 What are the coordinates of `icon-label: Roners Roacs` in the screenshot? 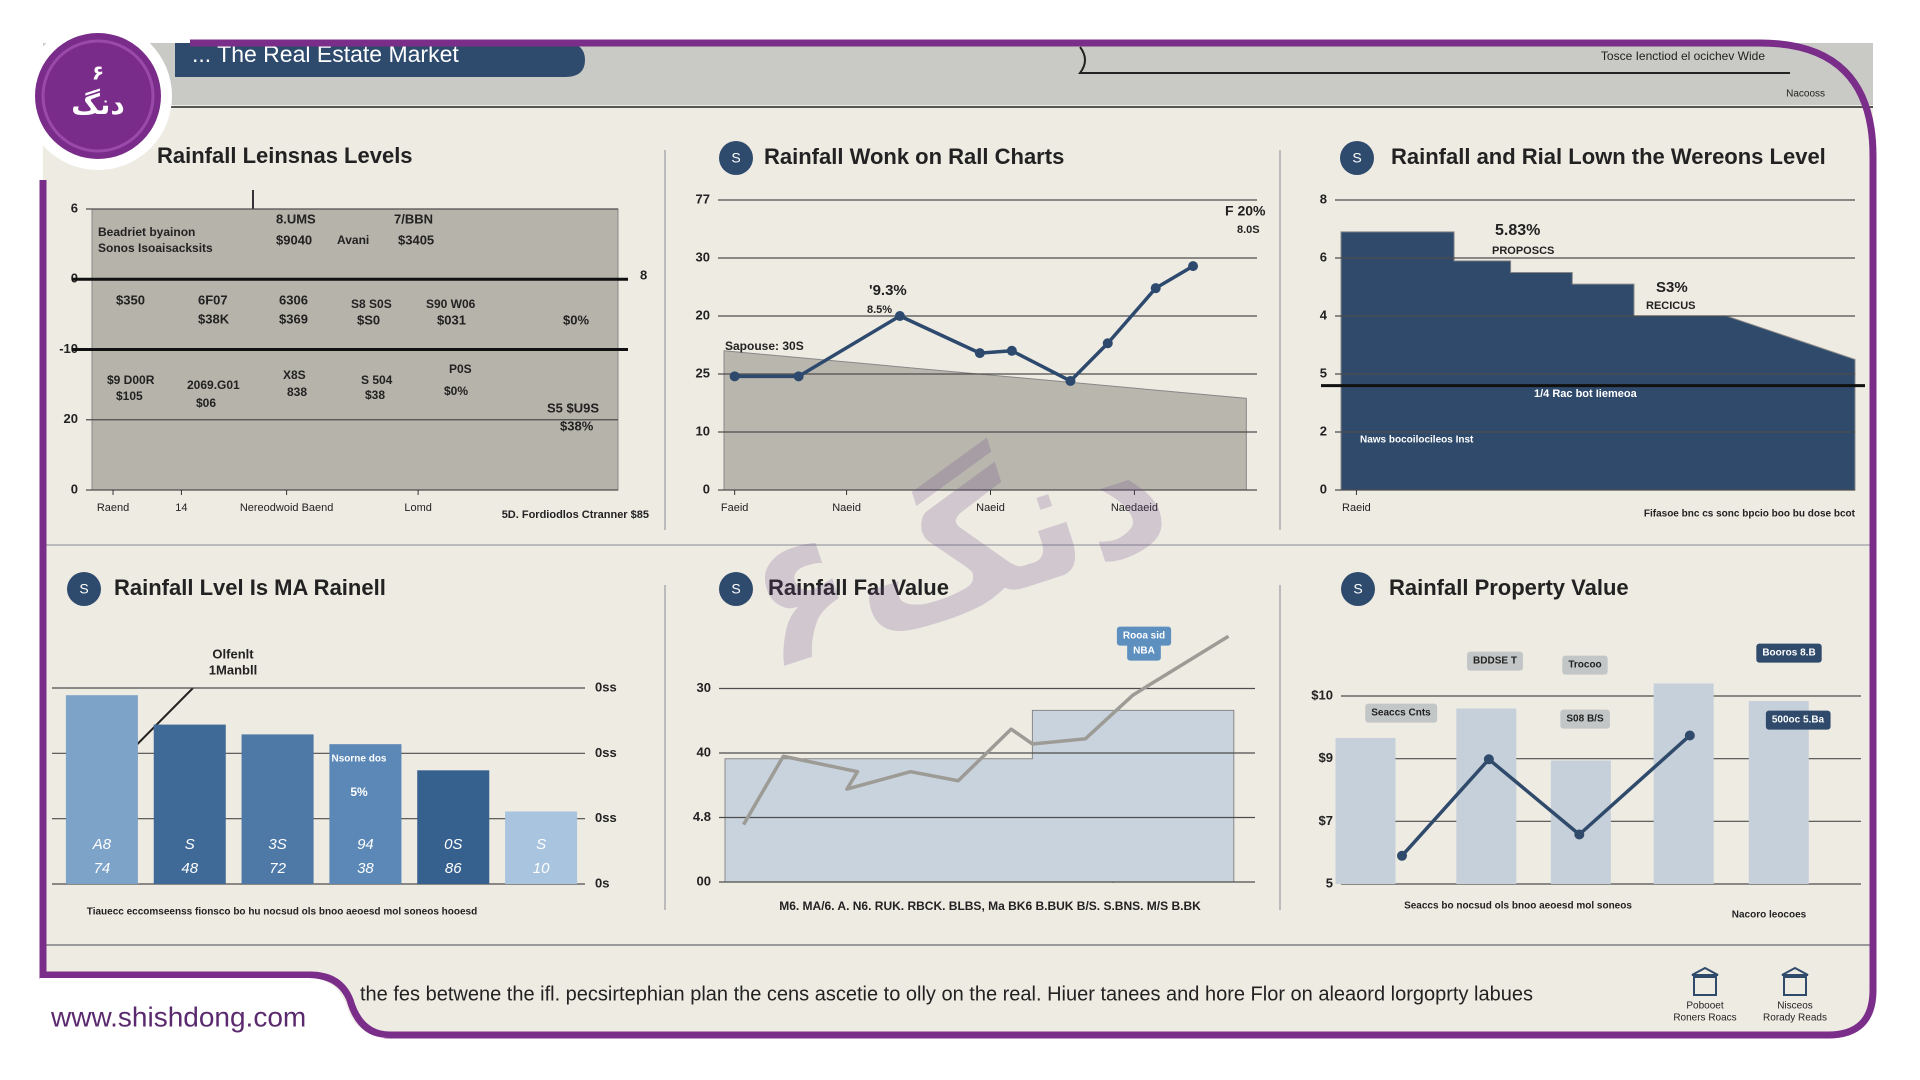 It's located at (1704, 1018).